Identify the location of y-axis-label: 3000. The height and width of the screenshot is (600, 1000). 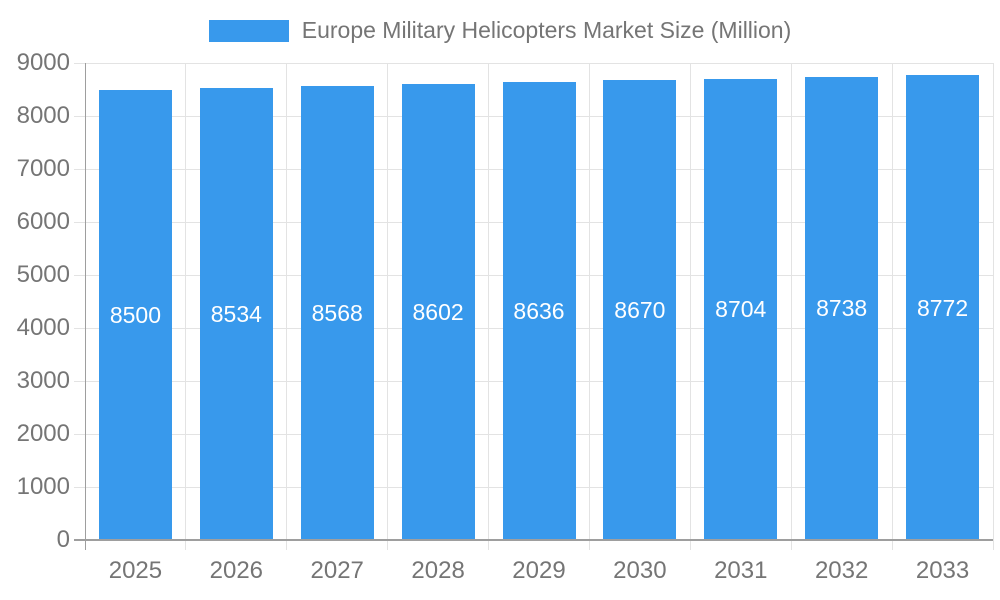
(43, 380).